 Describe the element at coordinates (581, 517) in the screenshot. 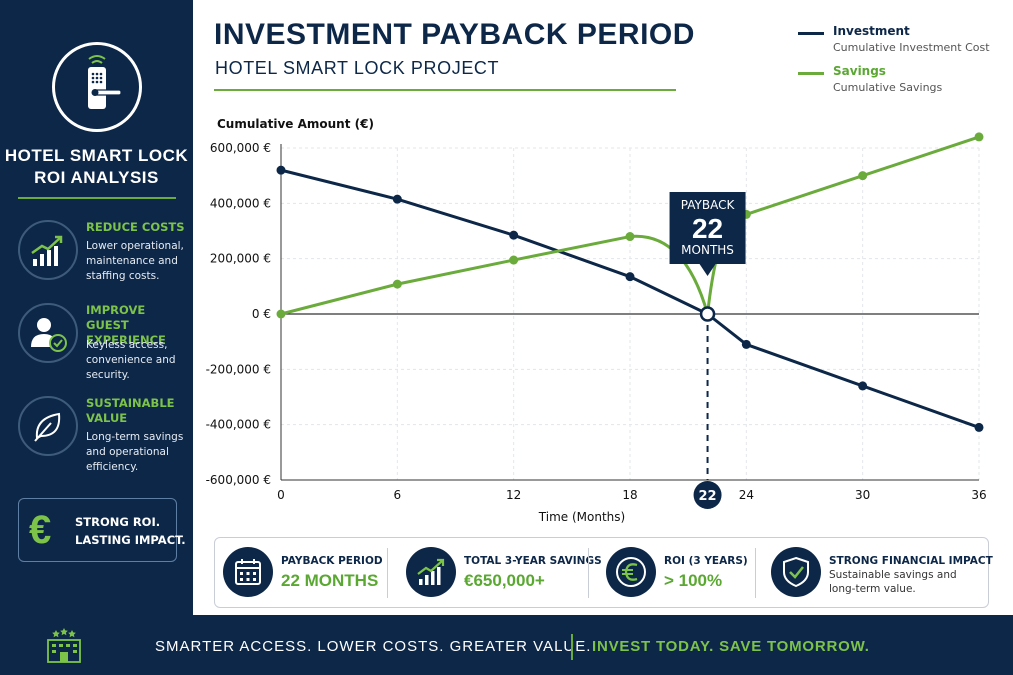

I see `x-axis-label: Time (Months)` at that location.